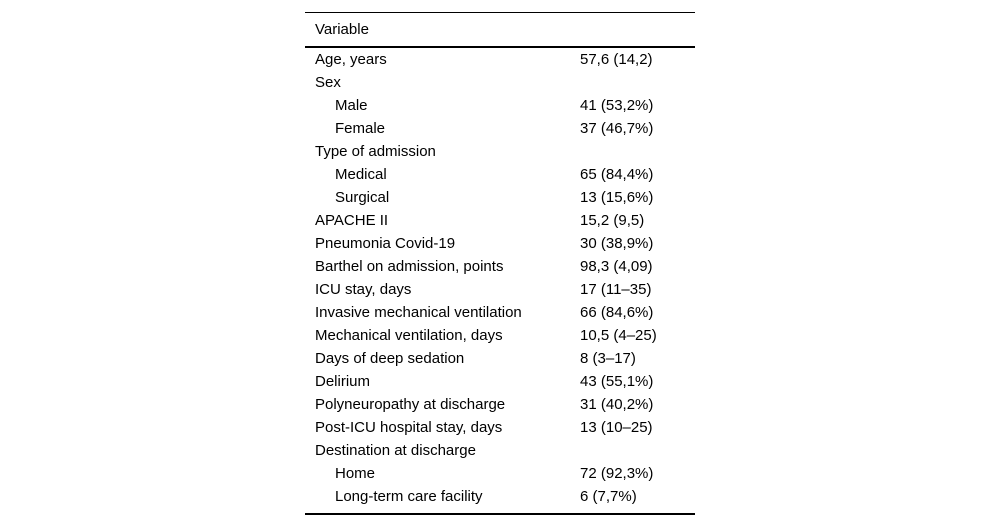 Image resolution: width=1000 pixels, height=530 pixels. Describe the element at coordinates (500, 243) in the screenshot. I see `table-row: Pneumonia Covid-19 30 (38,9%)` at that location.